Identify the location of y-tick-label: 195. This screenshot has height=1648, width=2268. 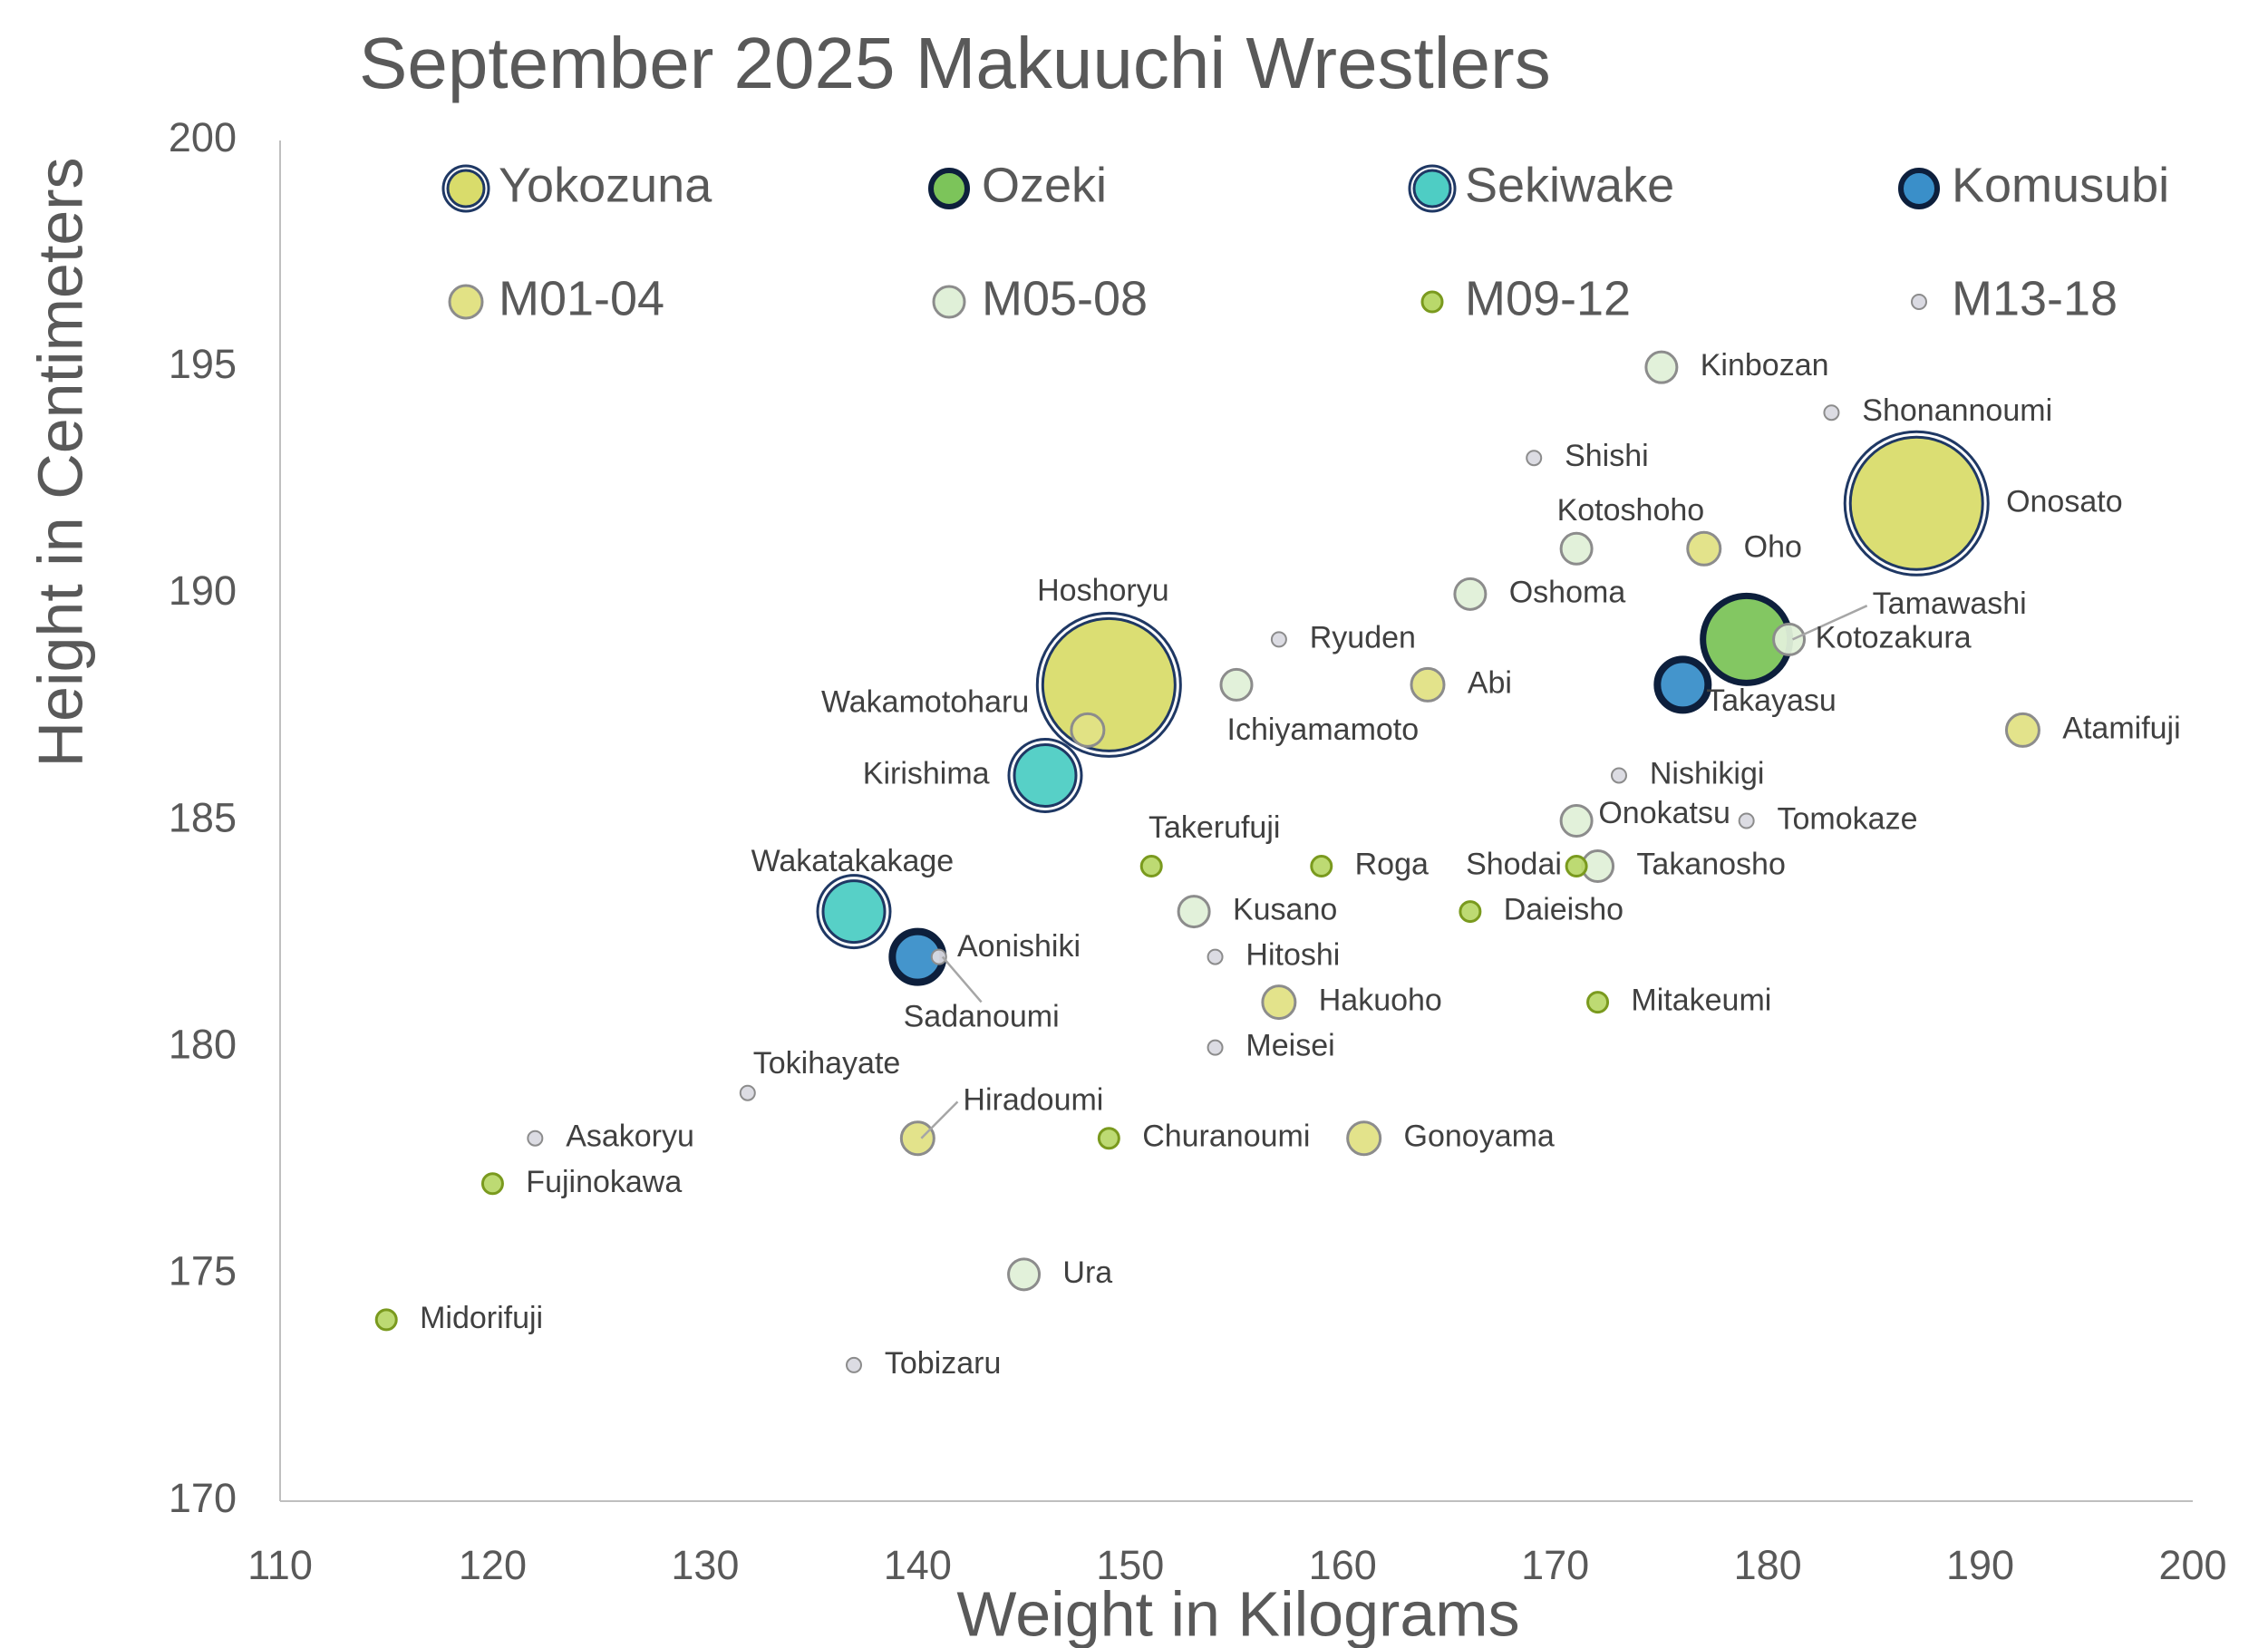
(203, 364).